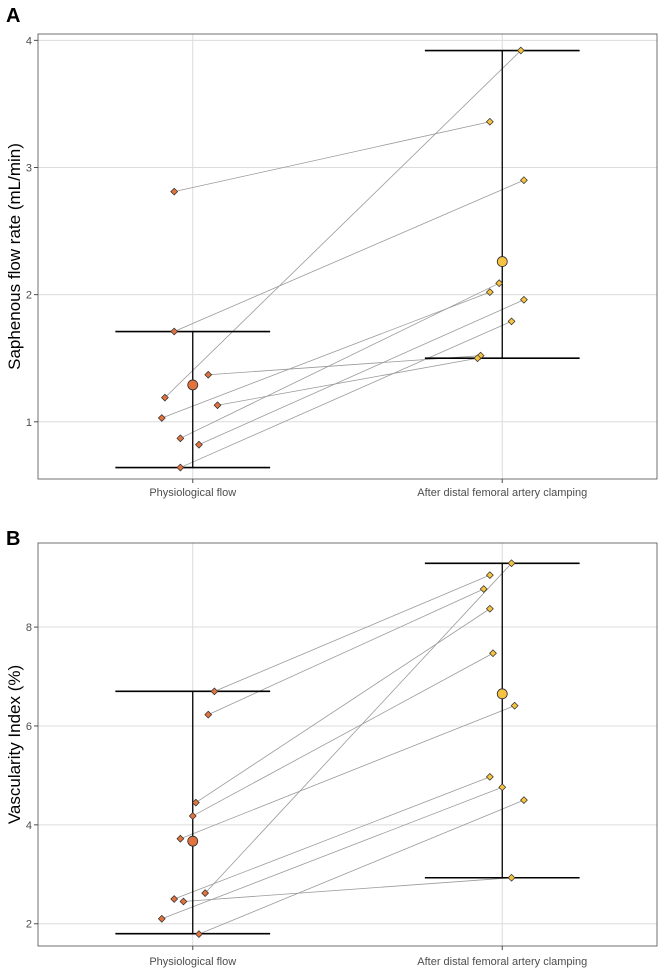  What do you see at coordinates (13, 539) in the screenshot?
I see `panel-letter: B` at bounding box center [13, 539].